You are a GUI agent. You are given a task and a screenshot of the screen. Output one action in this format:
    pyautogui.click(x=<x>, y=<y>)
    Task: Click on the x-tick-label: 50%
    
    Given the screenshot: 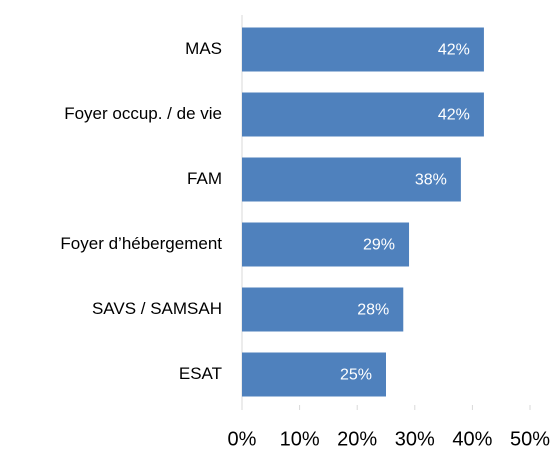 What is the action you would take?
    pyautogui.click(x=530, y=439)
    